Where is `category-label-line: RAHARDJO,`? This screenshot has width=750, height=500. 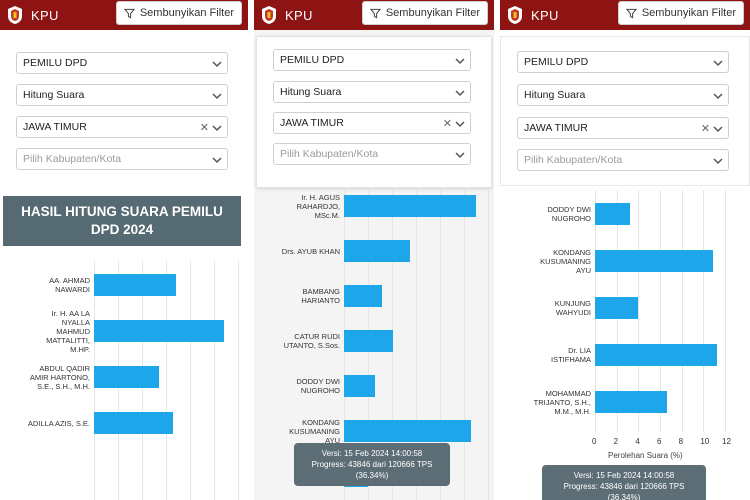
category-label-line: RAHARDJO, is located at coordinates (318, 206).